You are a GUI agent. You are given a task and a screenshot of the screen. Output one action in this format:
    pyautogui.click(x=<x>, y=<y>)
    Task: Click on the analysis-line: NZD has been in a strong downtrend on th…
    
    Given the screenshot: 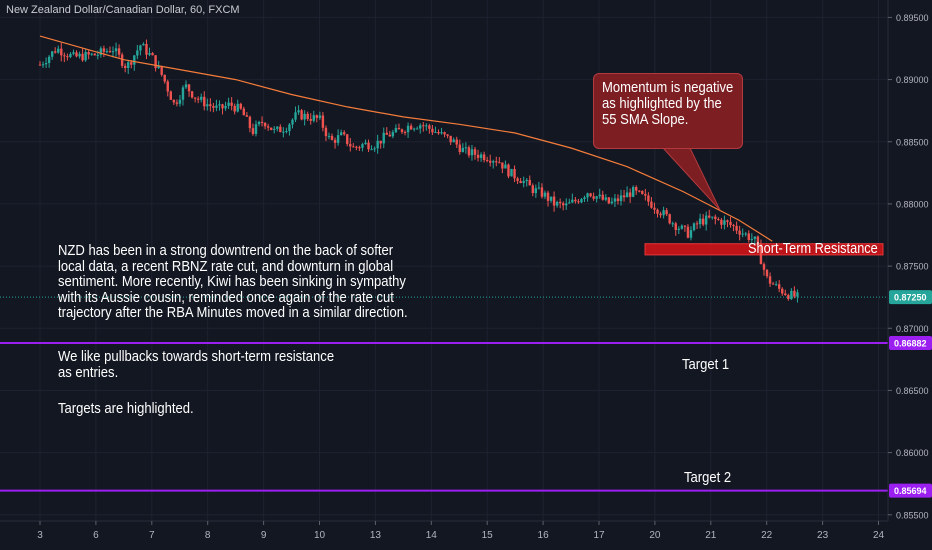 What is the action you would take?
    pyautogui.click(x=226, y=251)
    